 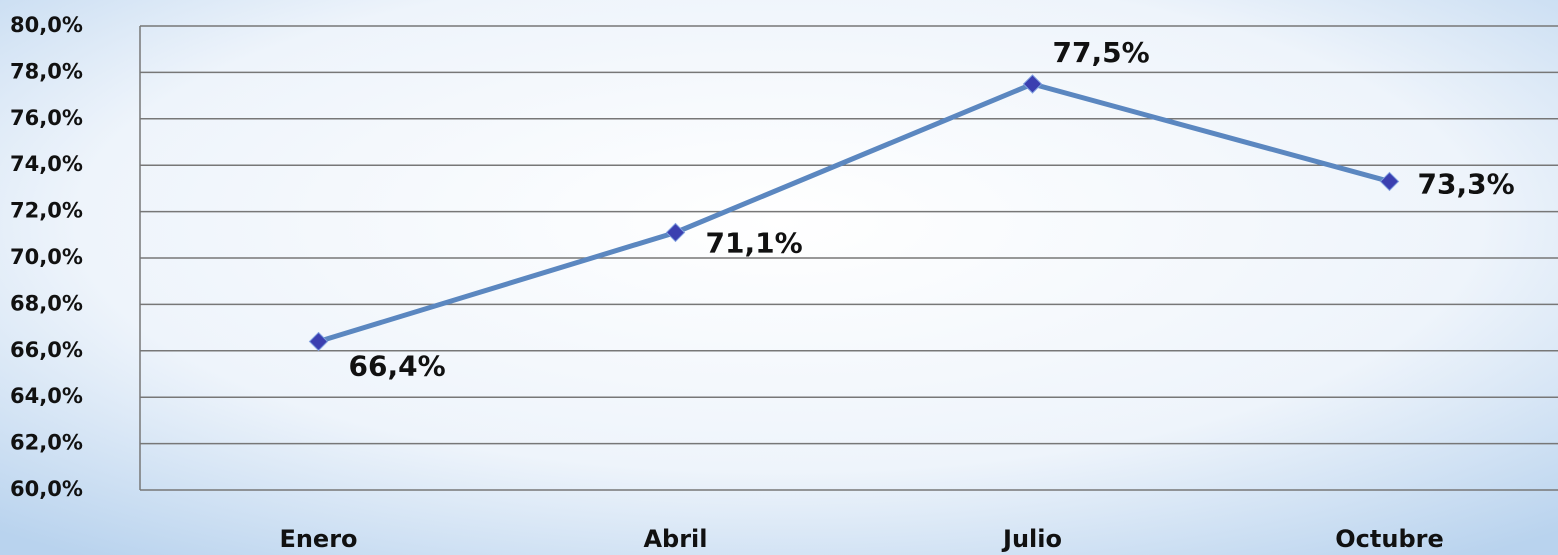 I want to click on y-tick-label: 66,0%, so click(x=46, y=350).